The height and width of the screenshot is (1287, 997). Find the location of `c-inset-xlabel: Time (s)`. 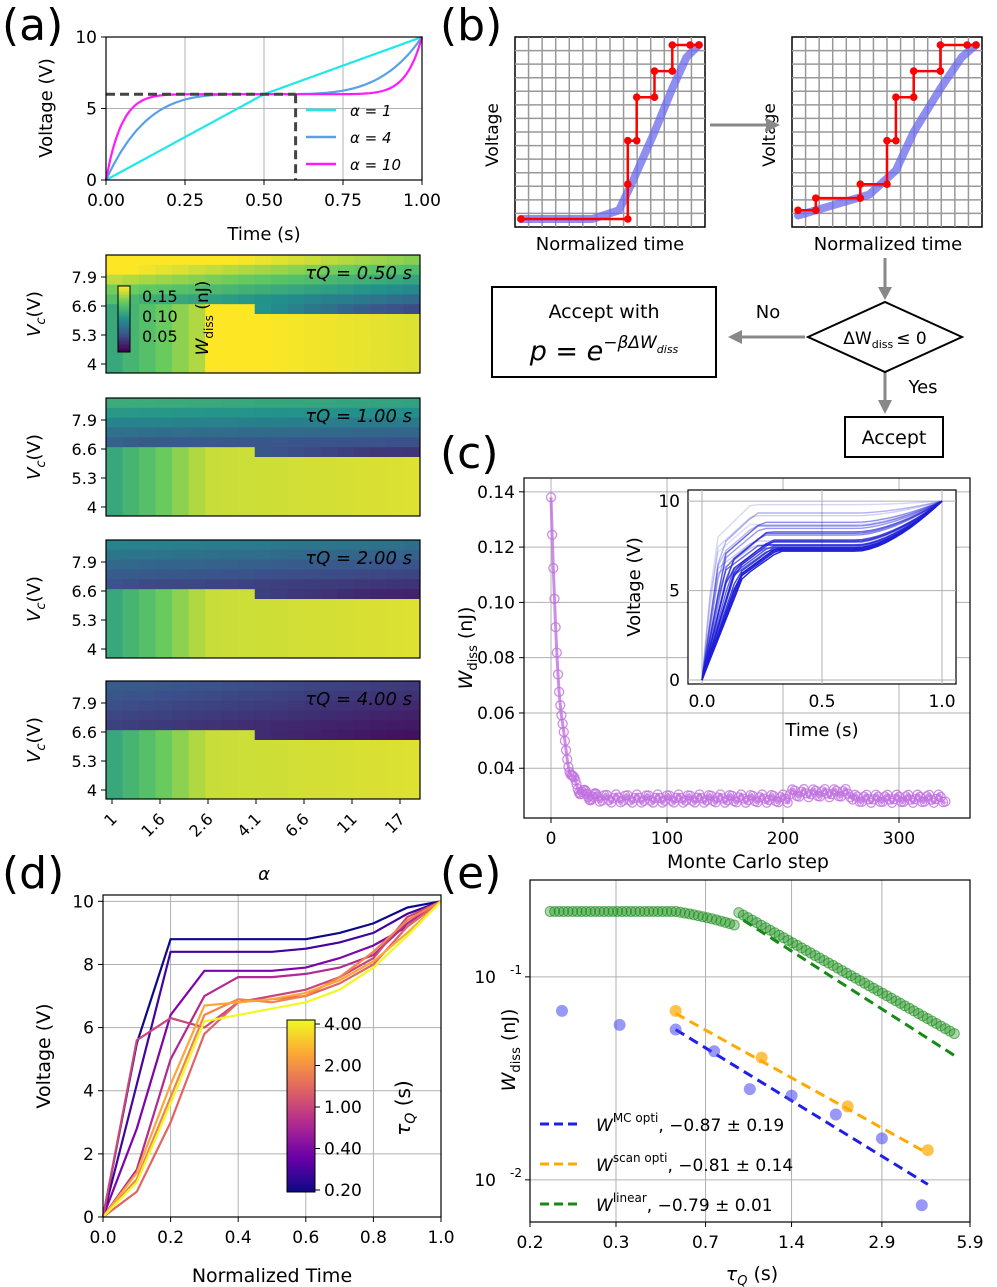

c-inset-xlabel: Time (s) is located at coordinates (821, 730).